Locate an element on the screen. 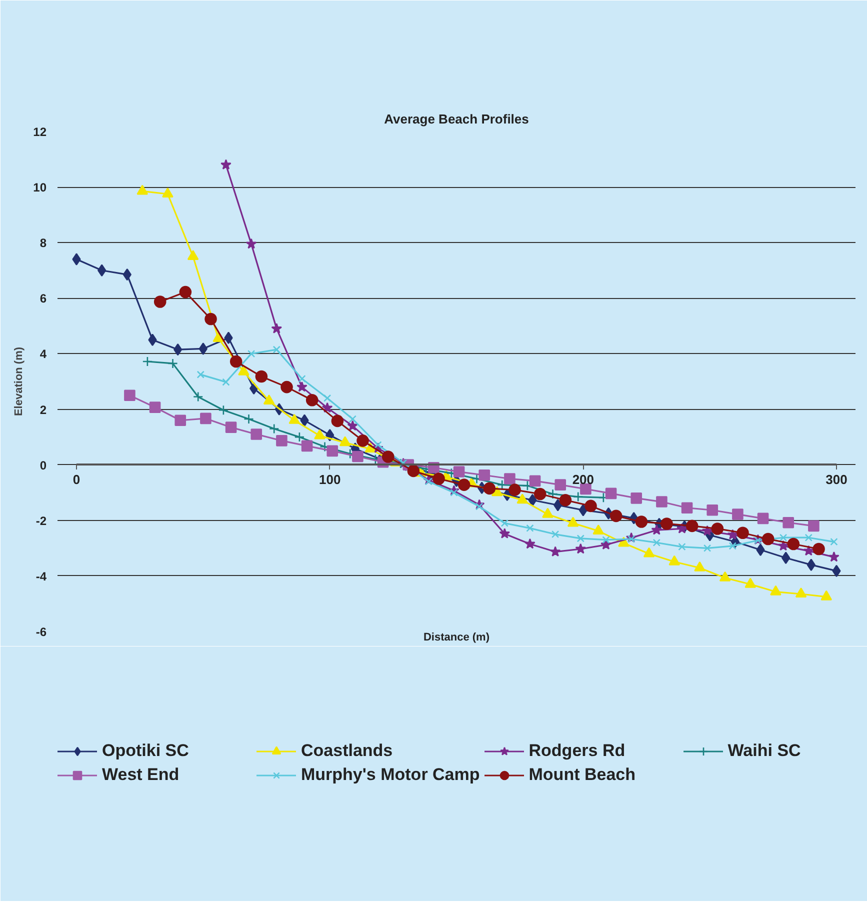 This screenshot has height=910, width=867. y-tick-label: 10 is located at coordinates (40, 187).